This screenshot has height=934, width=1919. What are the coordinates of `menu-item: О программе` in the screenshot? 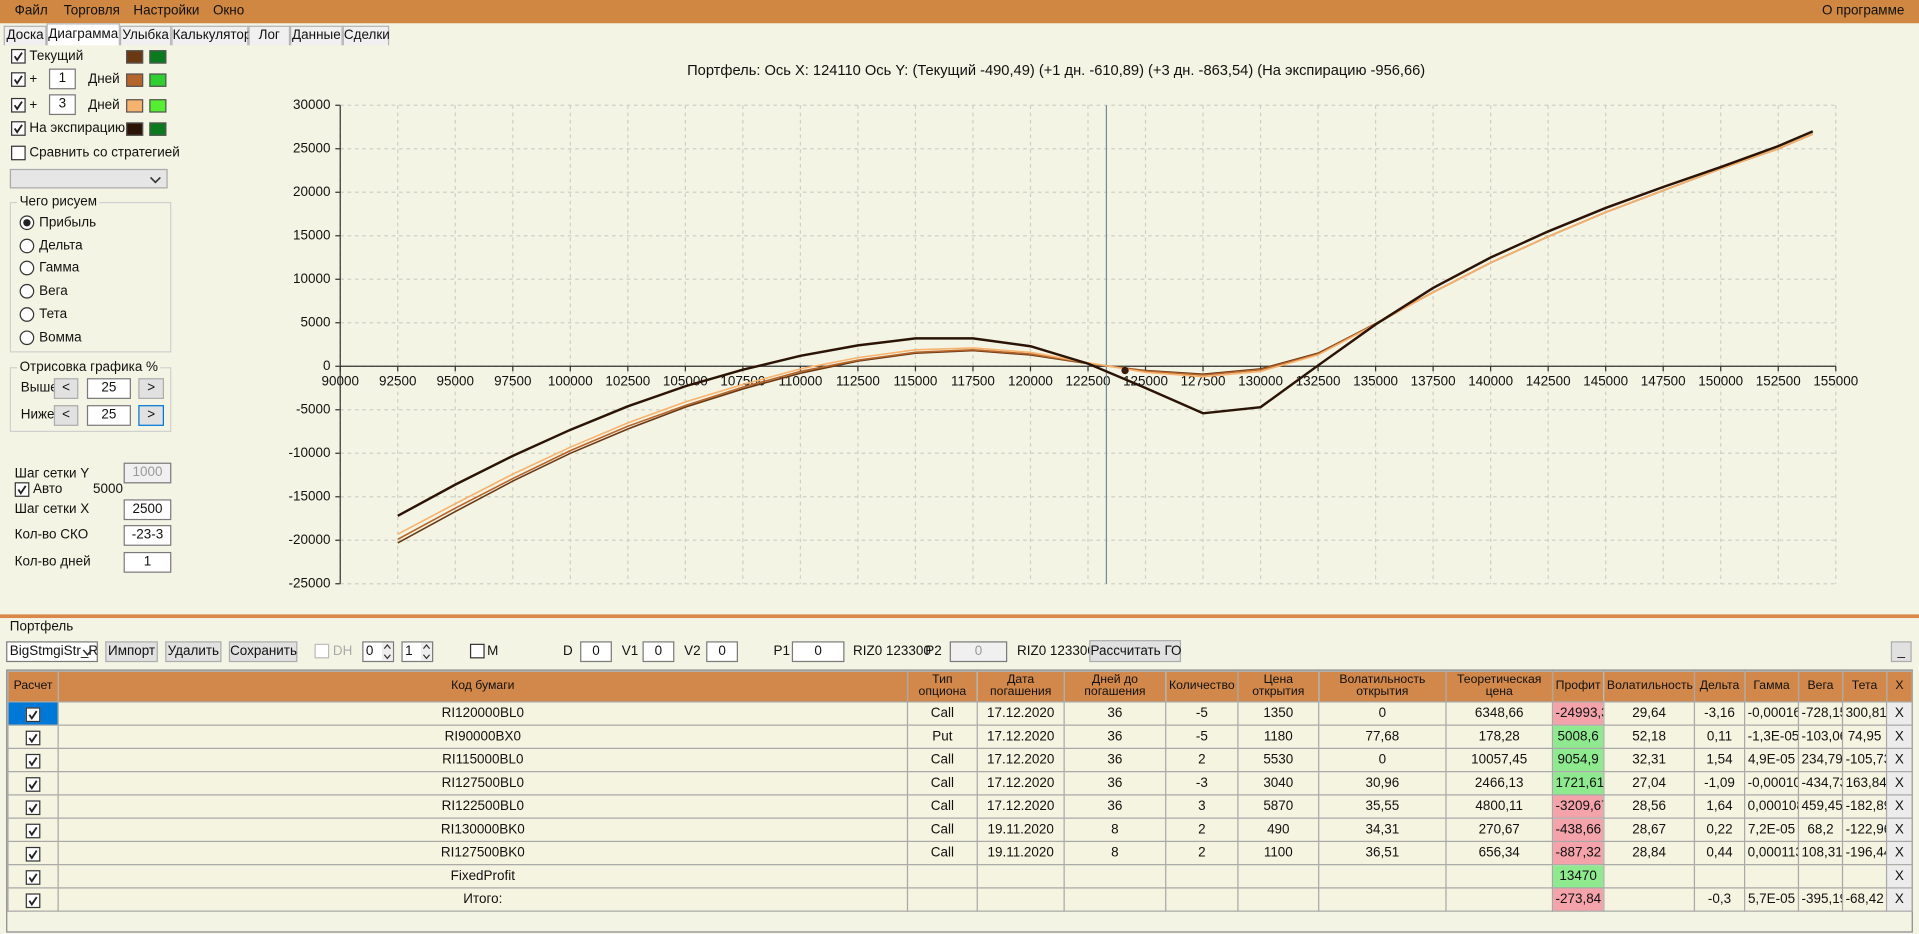 It's located at (1863, 11).